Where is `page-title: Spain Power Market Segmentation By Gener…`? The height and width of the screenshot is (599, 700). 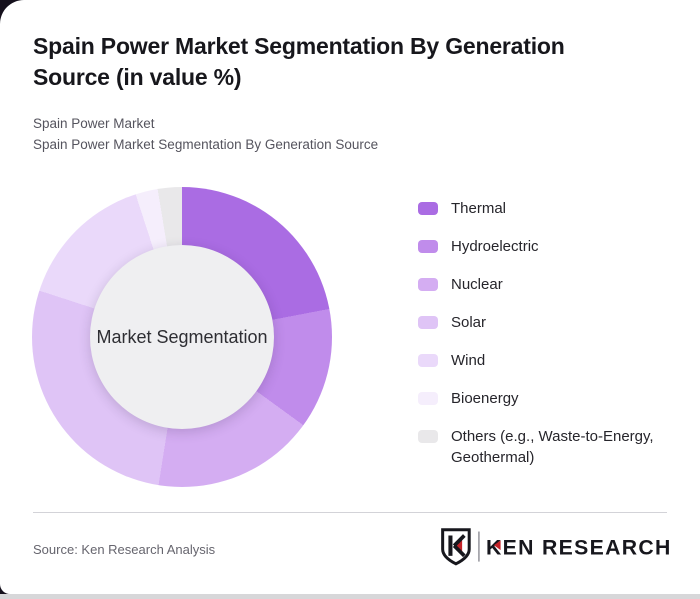
page-title: Spain Power Market Segmentation By Gener… is located at coordinates (299, 61).